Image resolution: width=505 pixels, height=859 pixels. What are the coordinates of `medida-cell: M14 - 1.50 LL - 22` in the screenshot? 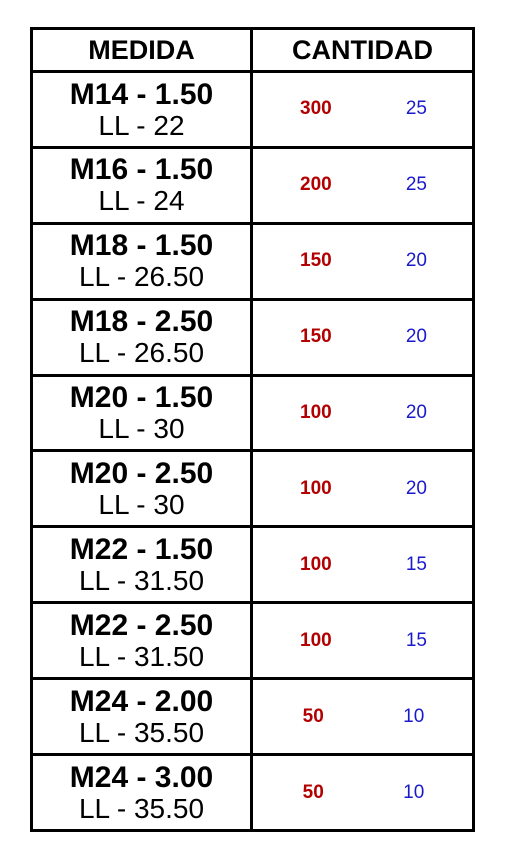 It's located at (141, 109).